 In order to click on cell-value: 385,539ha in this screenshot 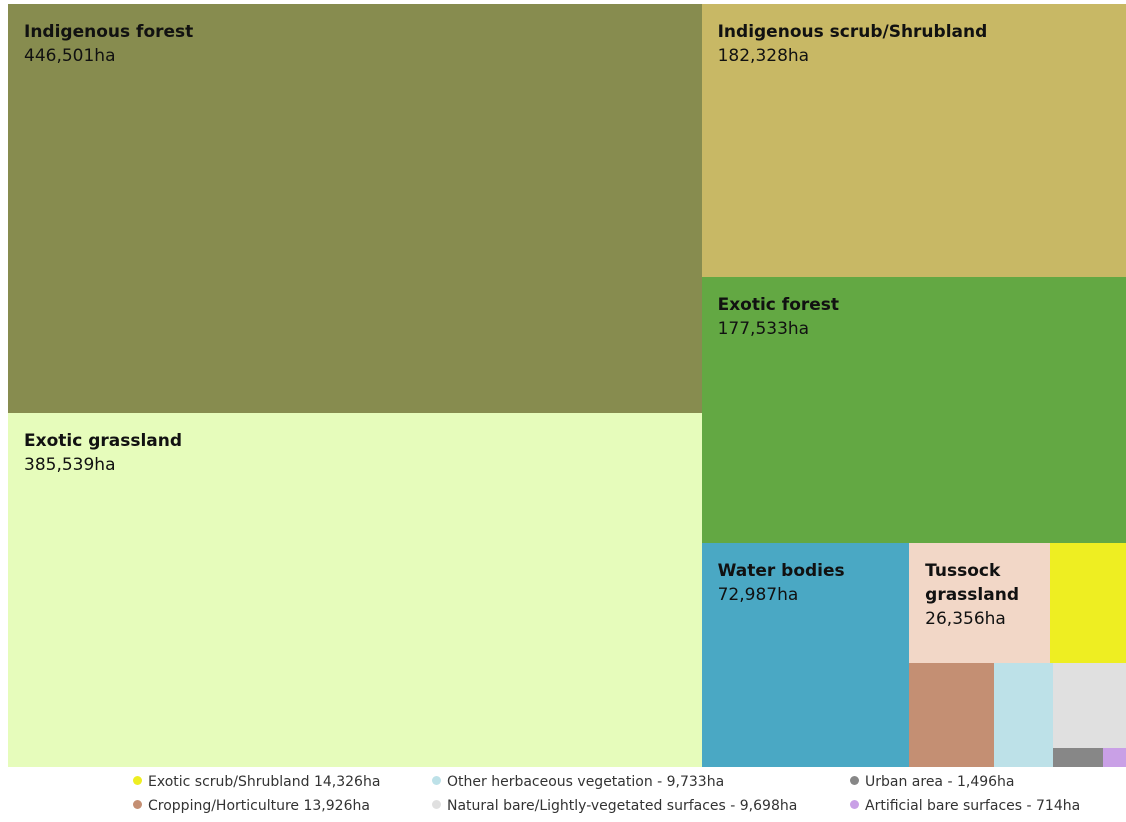, I will do `click(70, 465)`.